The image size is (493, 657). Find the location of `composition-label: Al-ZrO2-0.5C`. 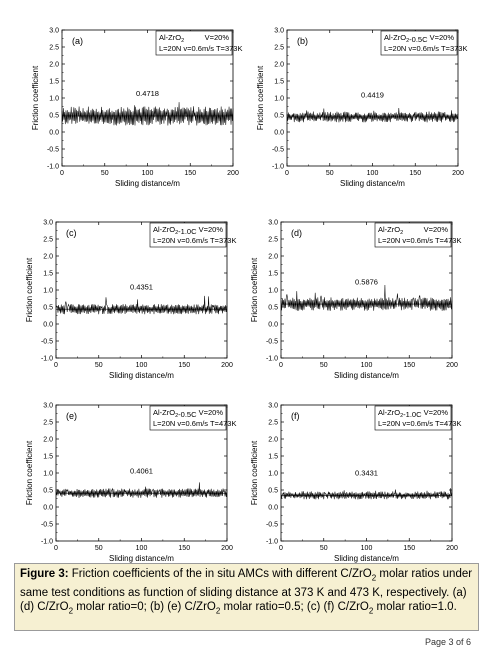

composition-label: Al-ZrO2-0.5C is located at coordinates (175, 413).